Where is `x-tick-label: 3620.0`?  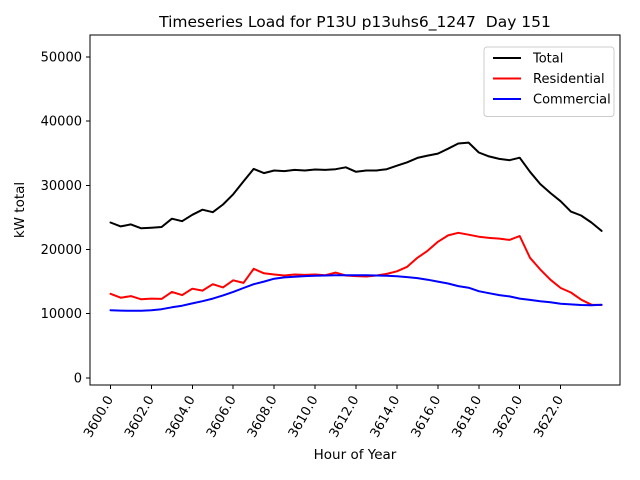 x-tick-label: 3620.0 is located at coordinates (508, 417).